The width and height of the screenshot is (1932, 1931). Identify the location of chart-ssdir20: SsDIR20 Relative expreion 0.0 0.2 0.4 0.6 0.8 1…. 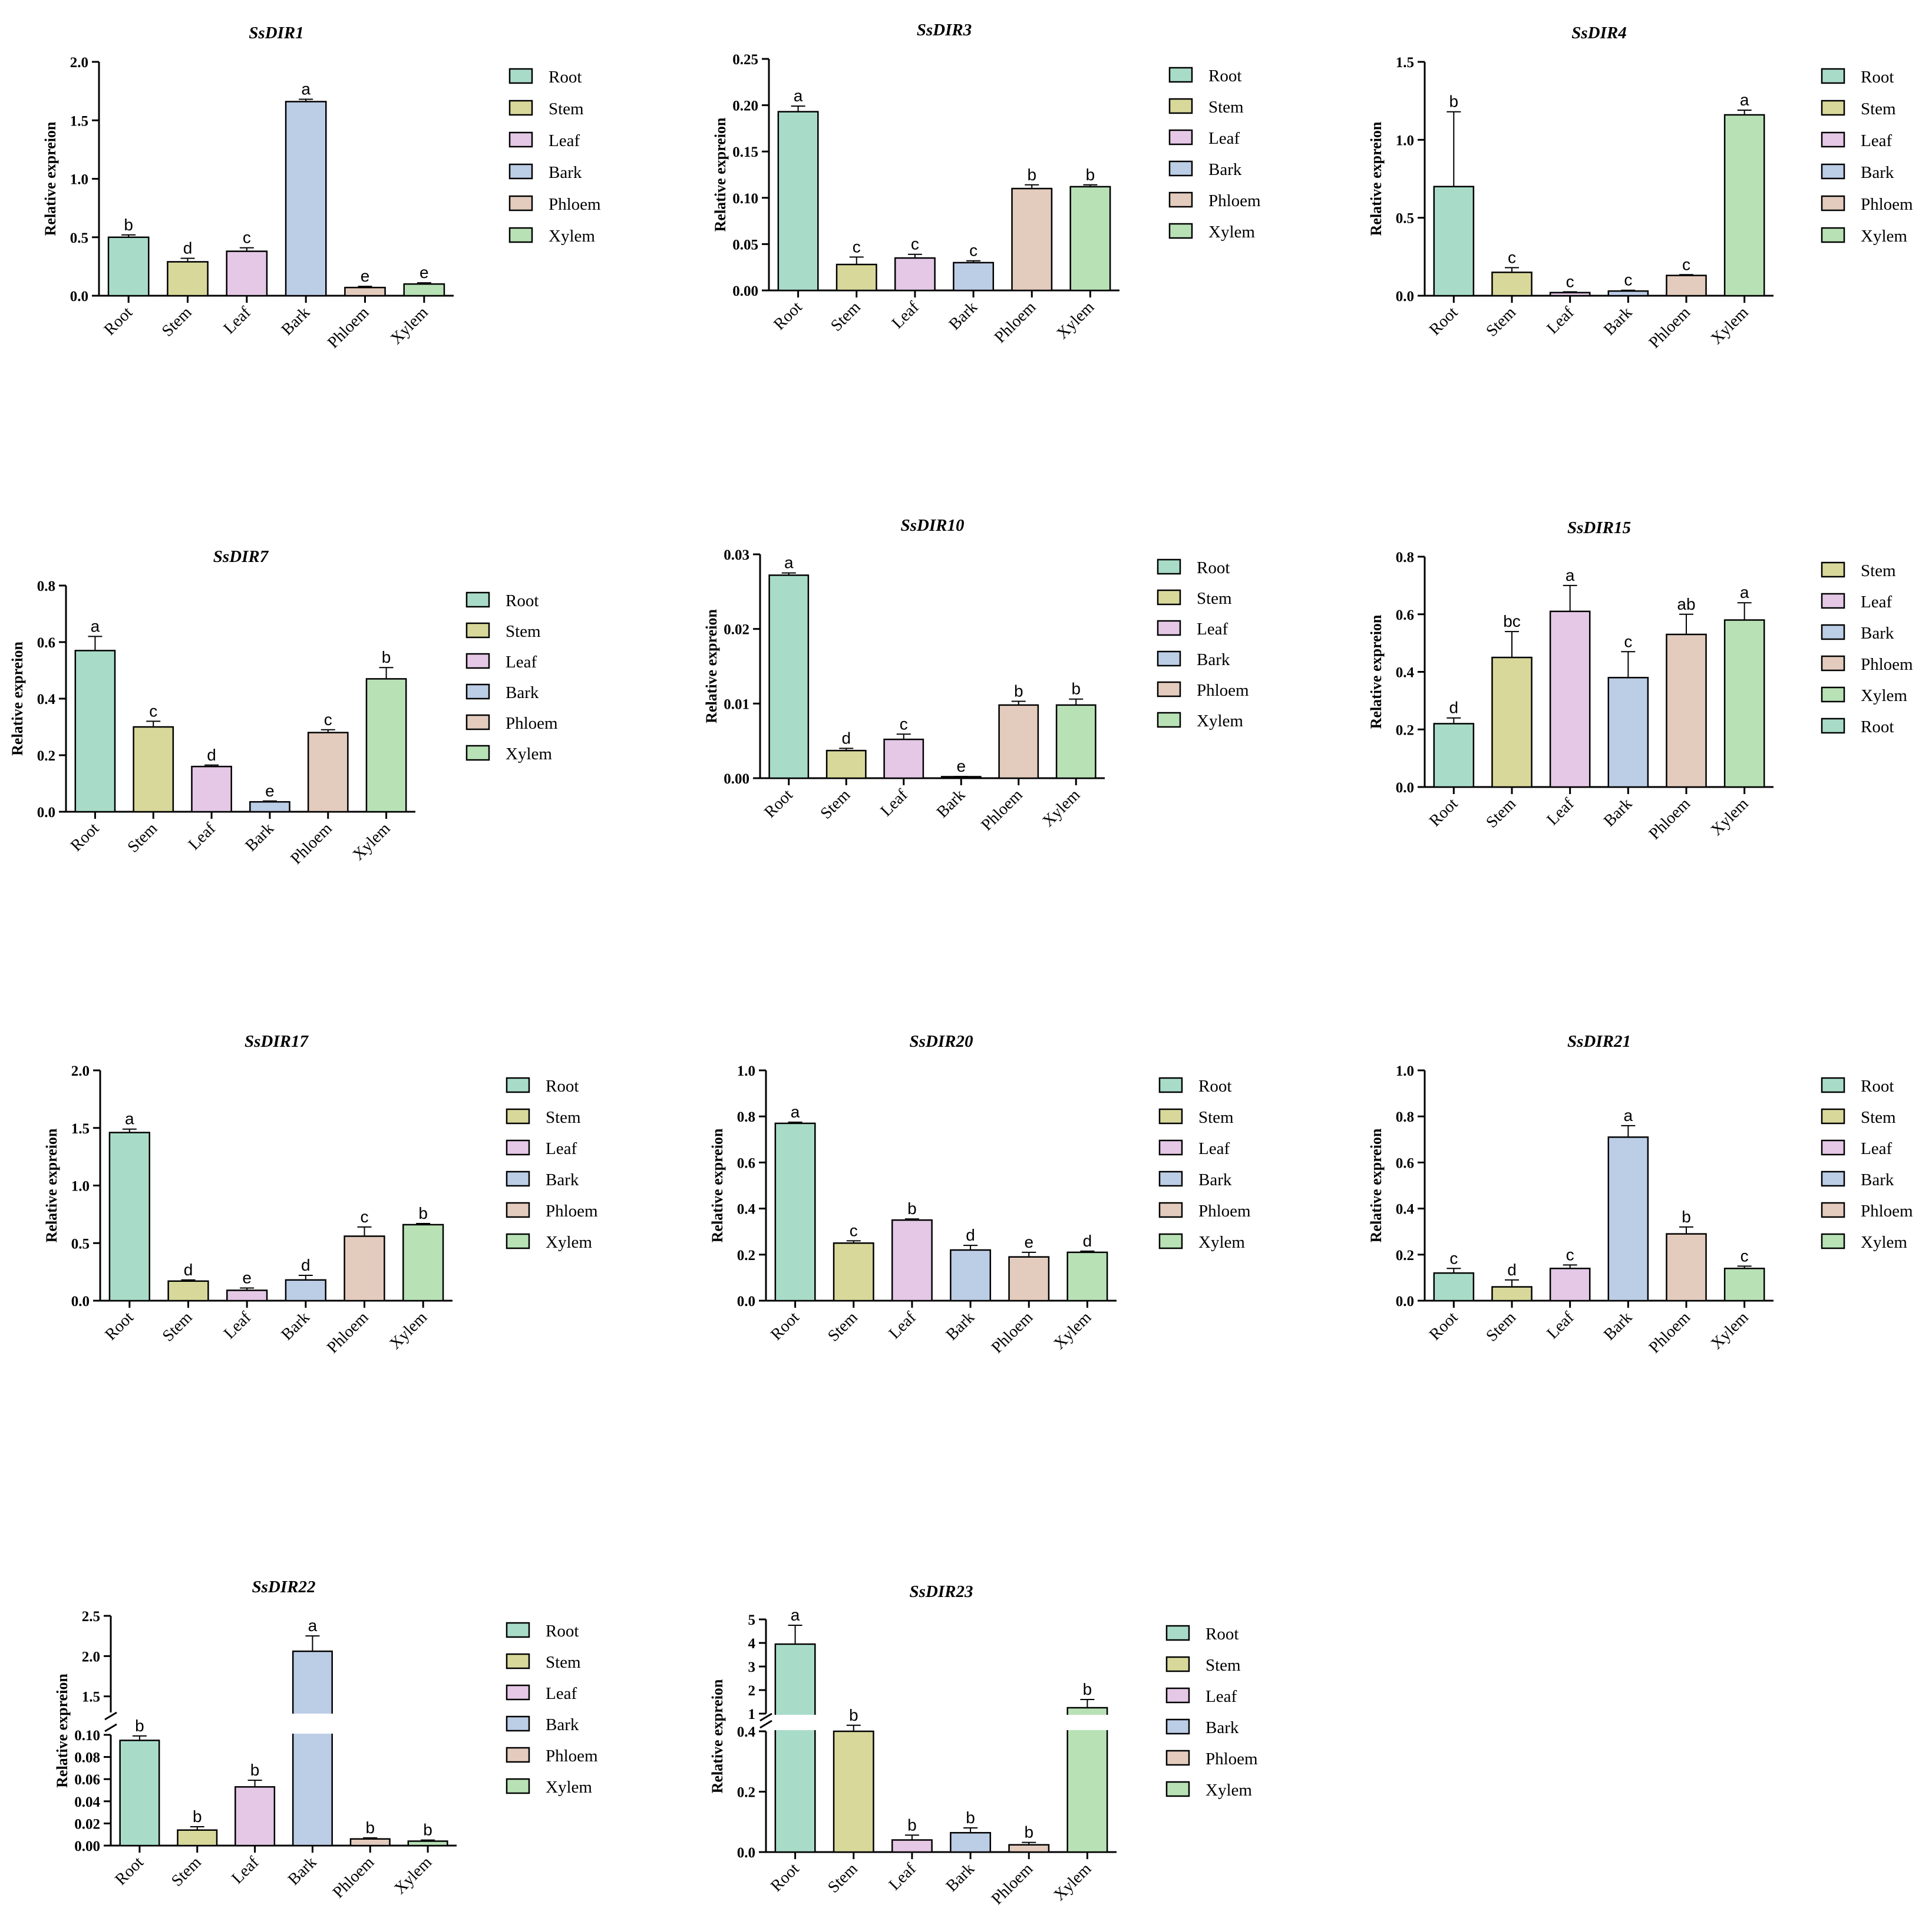
(980, 1194).